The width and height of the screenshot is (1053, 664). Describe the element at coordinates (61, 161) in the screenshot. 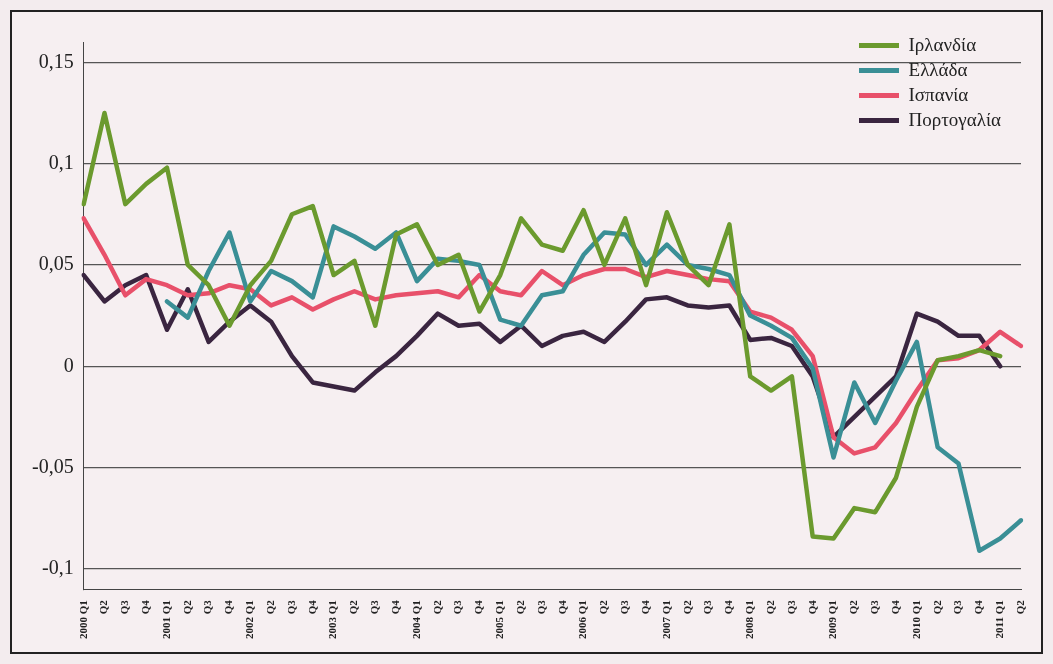

I see `y-tick-label: 0,1` at that location.